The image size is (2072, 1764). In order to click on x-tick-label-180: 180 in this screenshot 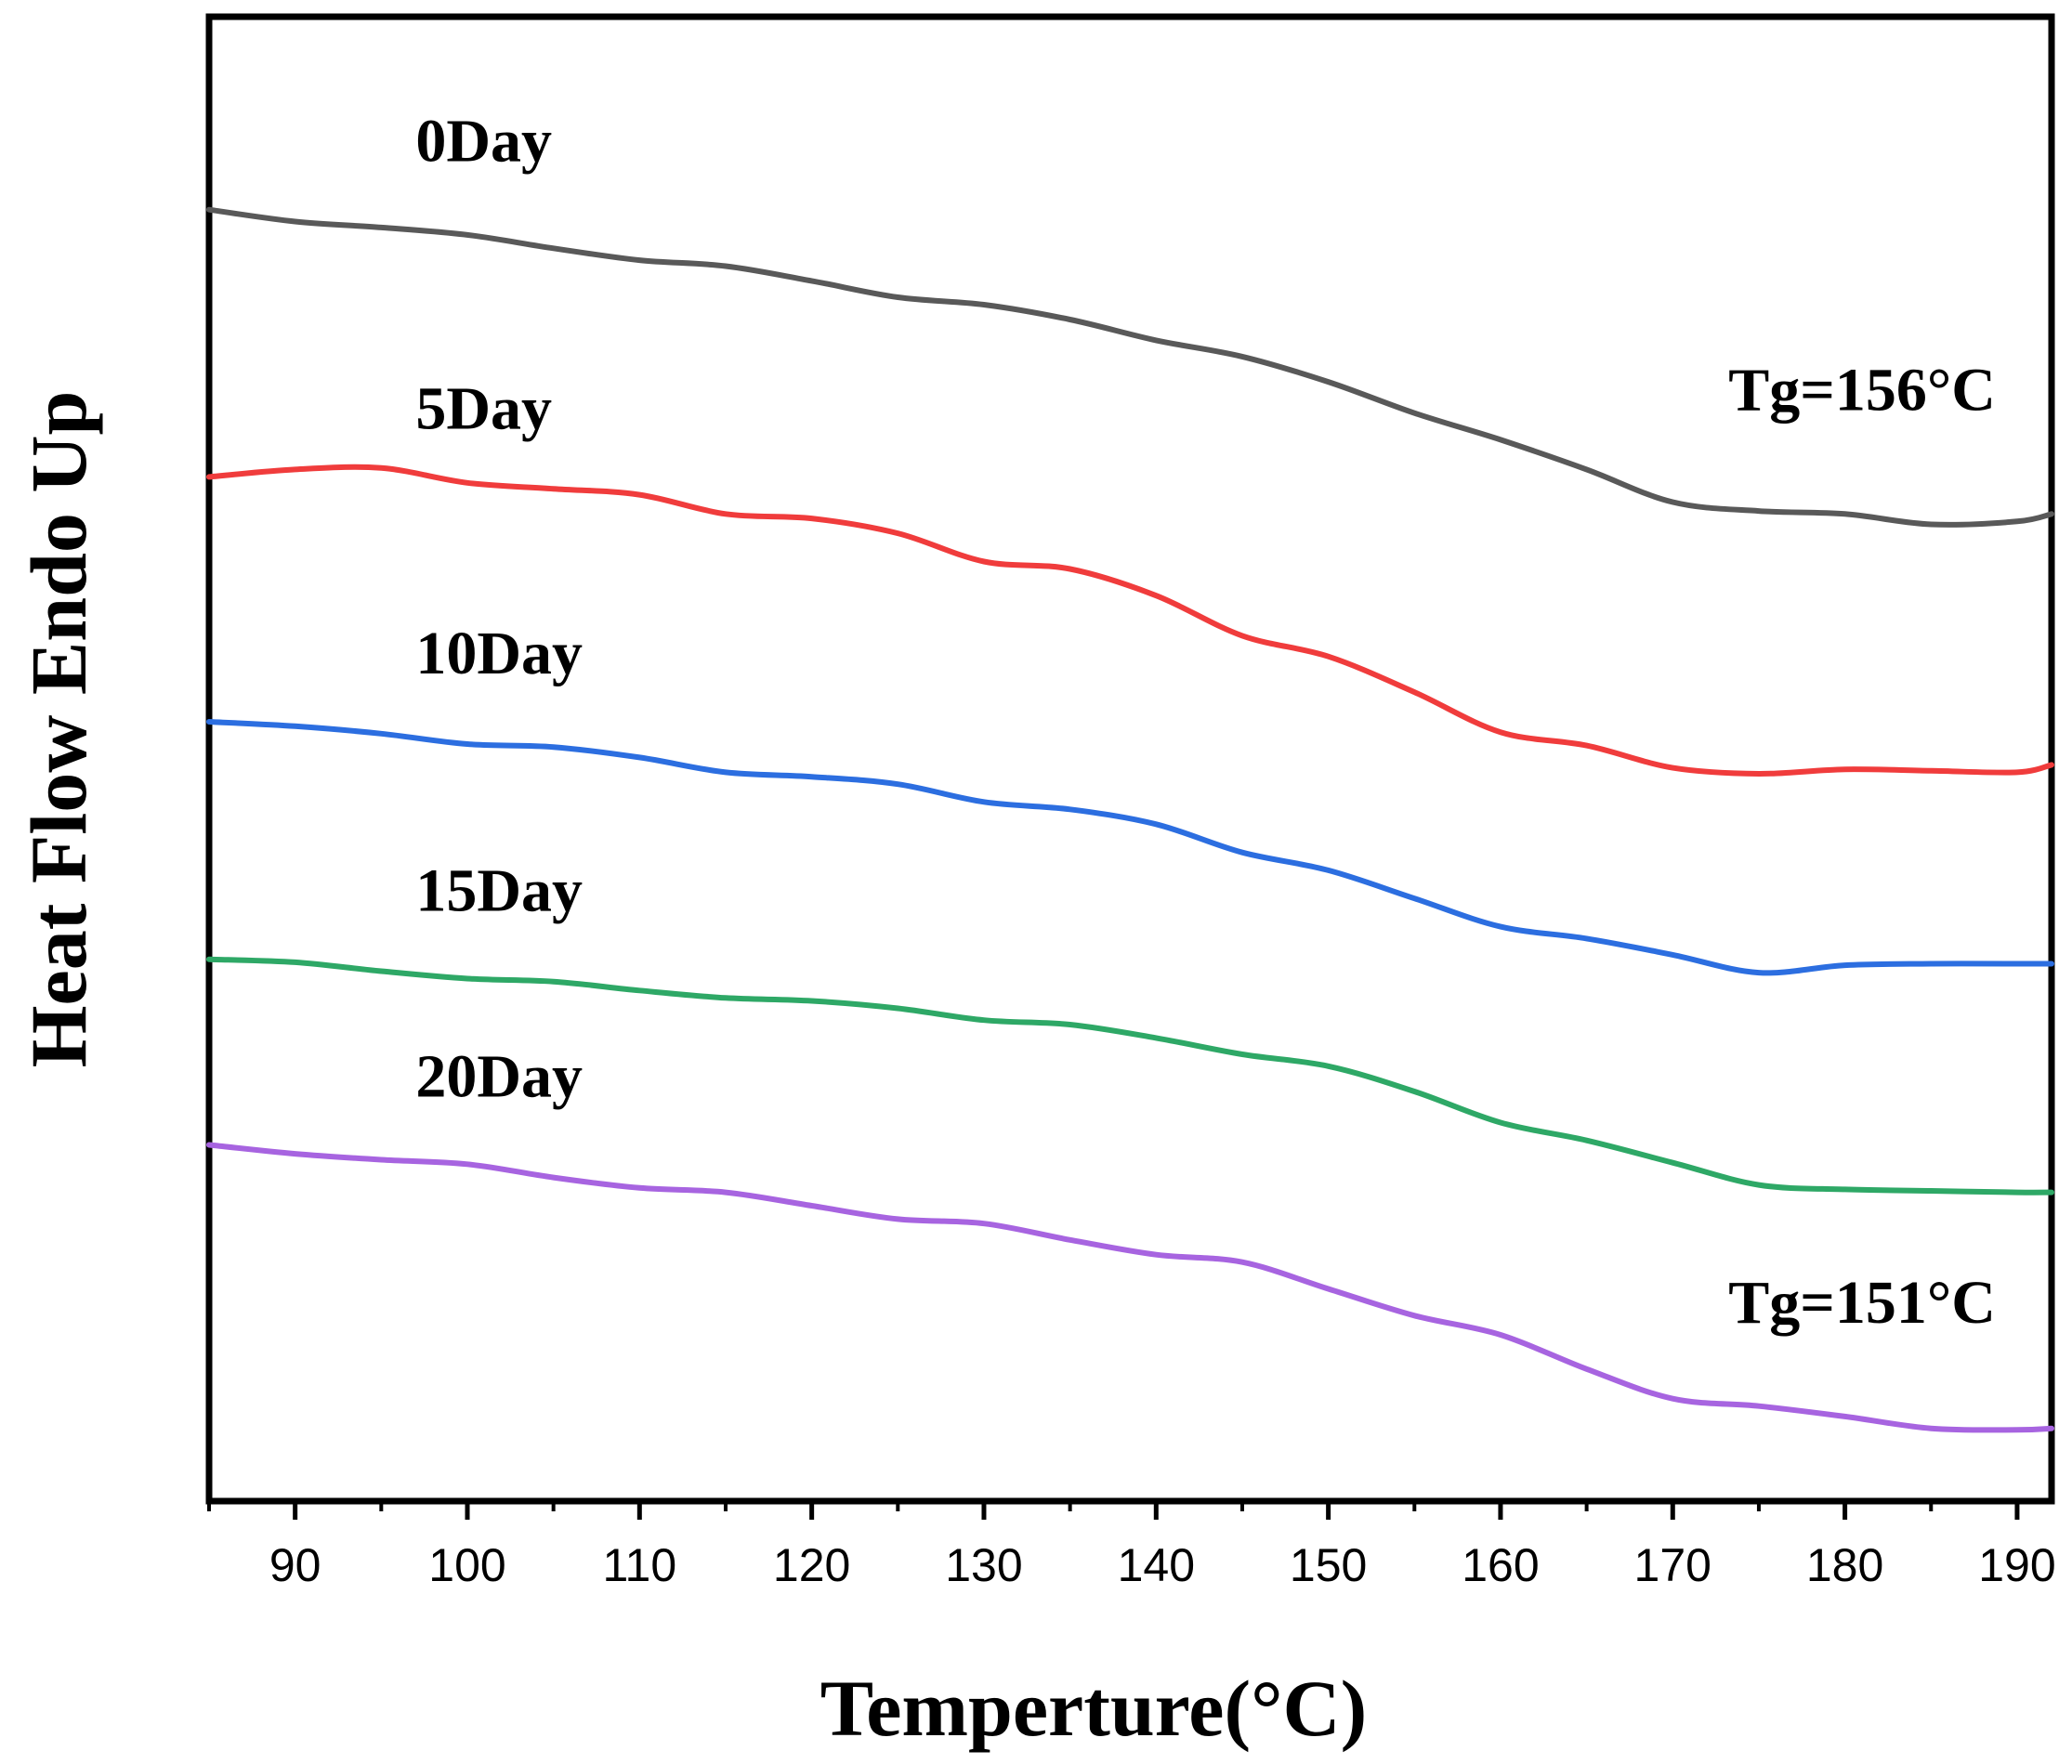, I will do `click(1844, 1565)`.